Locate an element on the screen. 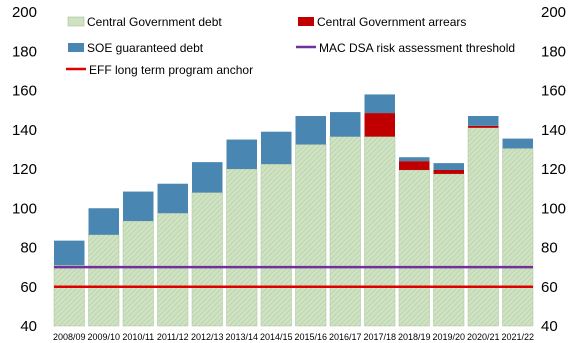  legend-label-central-government-debt: Central Government debt is located at coordinates (154, 22).